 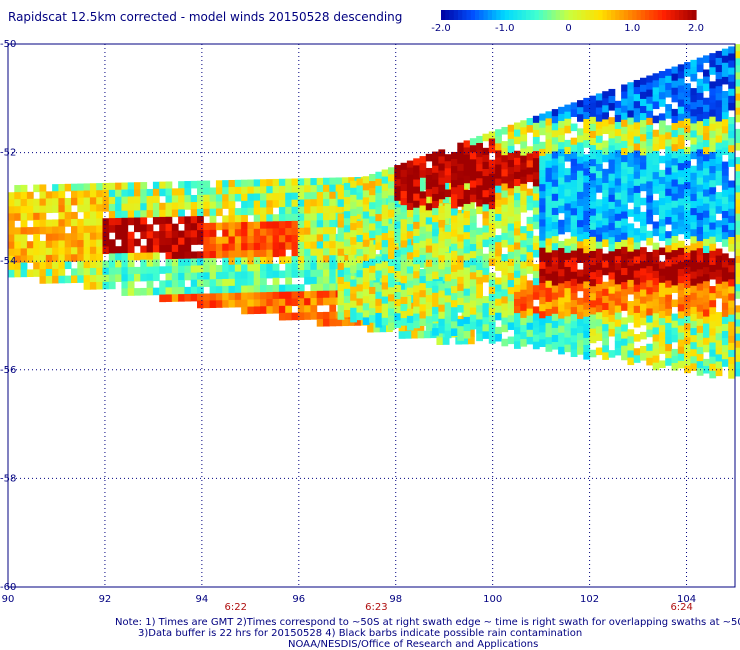 I want to click on y-tick-label: -56, so click(x=8, y=370).